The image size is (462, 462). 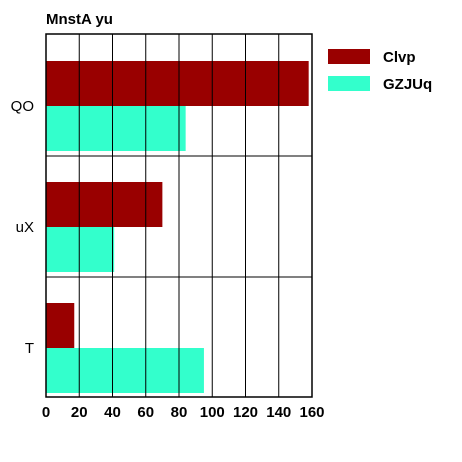 I want to click on x-tick-label: 140, so click(x=278, y=412).